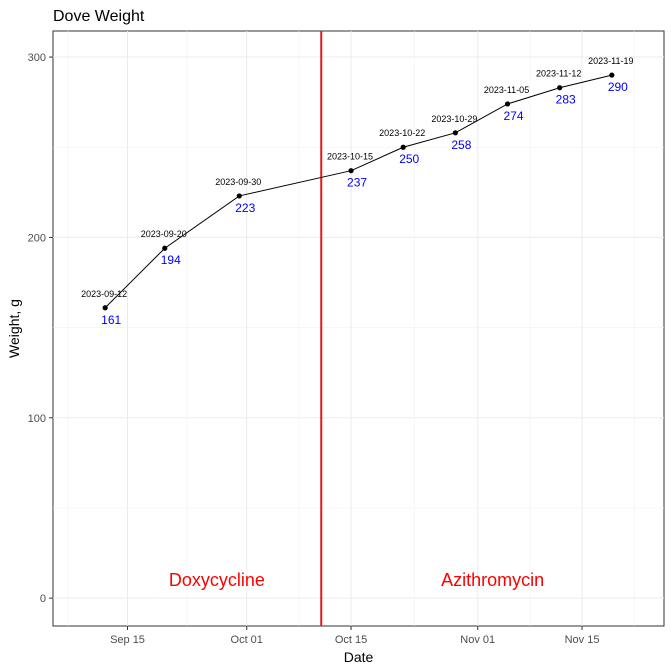 This screenshot has width=672, height=672. I want to click on date-label: 2023-11-12, so click(558, 74).